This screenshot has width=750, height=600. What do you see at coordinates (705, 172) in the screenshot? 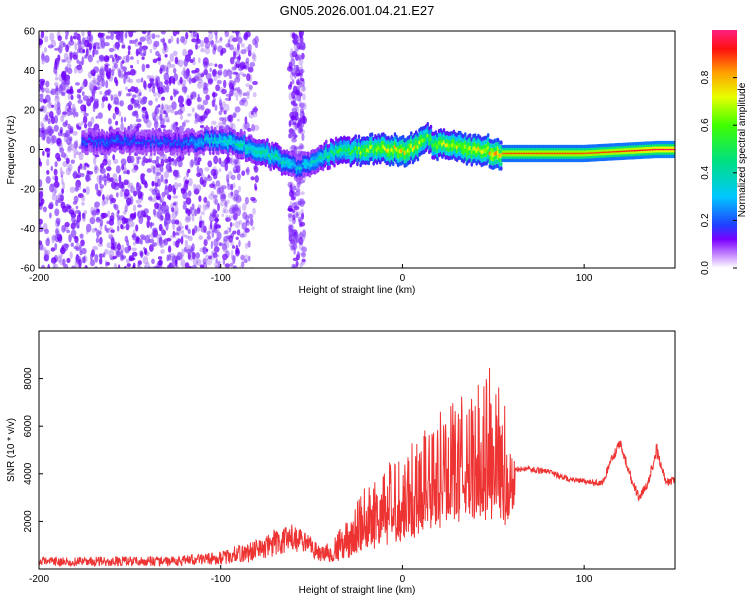
I see `colorbar-tick-label: 0.4` at bounding box center [705, 172].